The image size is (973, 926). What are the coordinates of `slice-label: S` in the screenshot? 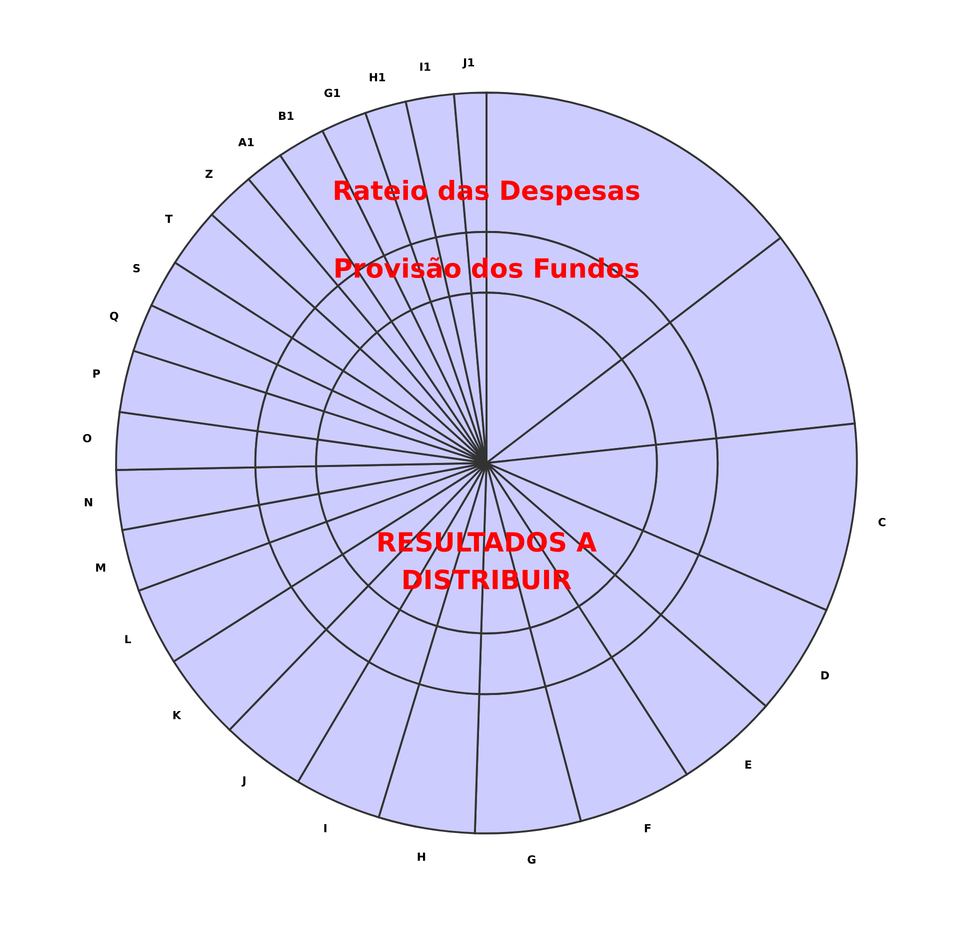 It's located at (136, 268).